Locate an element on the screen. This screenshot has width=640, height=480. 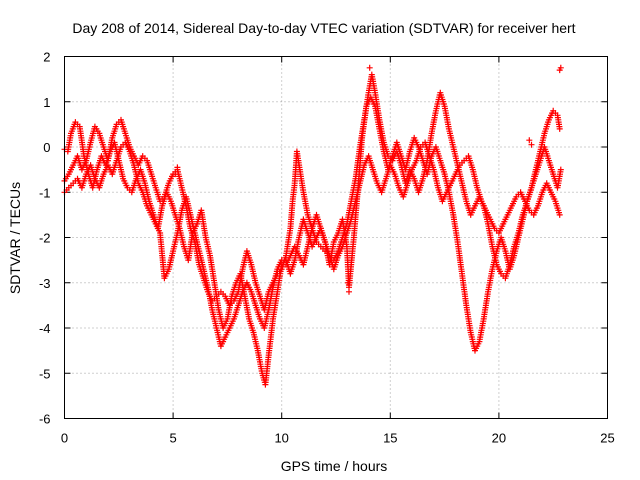
y-axis-label: SDTVAR / TECUs is located at coordinates (15, 238).